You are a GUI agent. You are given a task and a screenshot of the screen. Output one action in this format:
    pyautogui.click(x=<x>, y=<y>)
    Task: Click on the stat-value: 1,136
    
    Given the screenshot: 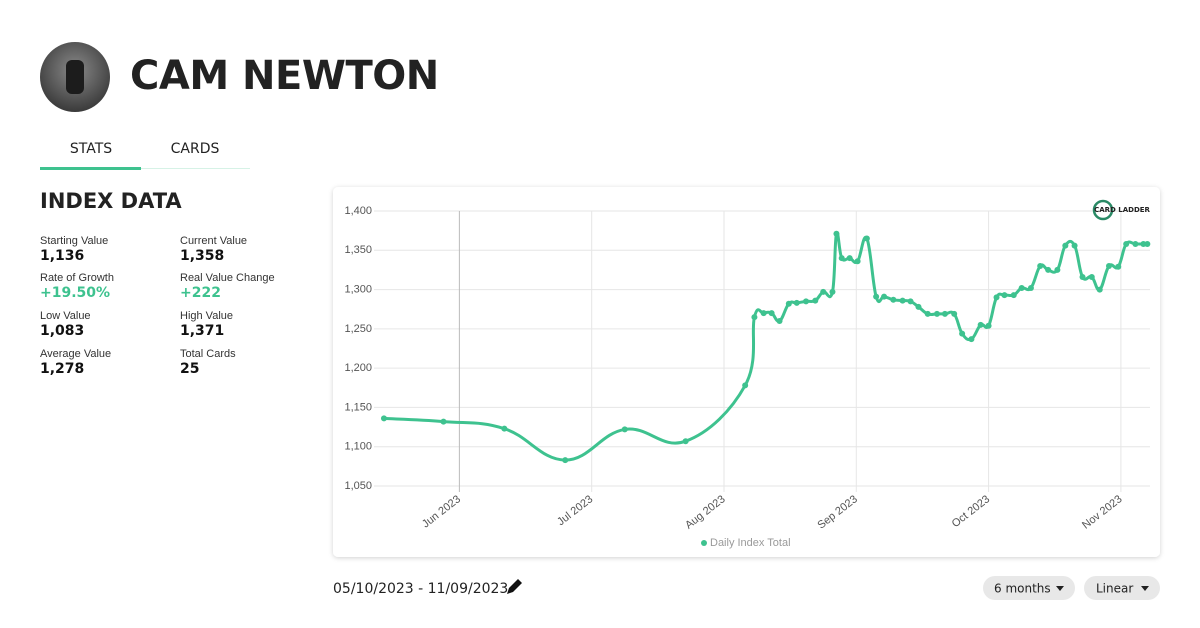 What is the action you would take?
    pyautogui.click(x=62, y=256)
    